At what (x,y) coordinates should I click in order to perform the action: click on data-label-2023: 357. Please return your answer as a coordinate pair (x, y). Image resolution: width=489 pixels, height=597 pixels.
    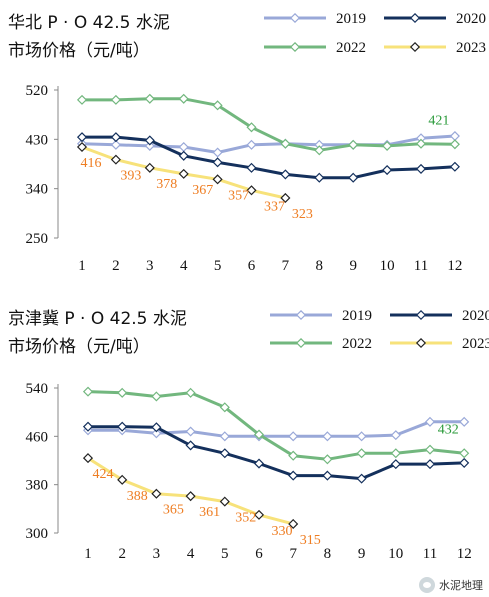
    Looking at the image, I should click on (238, 195).